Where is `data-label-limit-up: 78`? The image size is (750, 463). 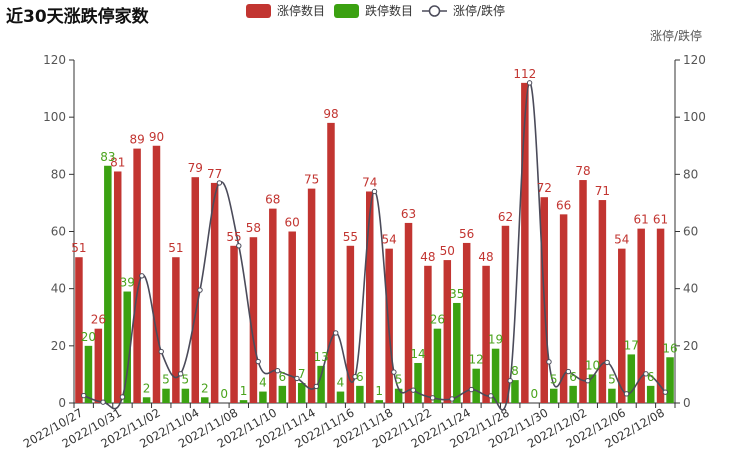
data-label-limit-up: 78 is located at coordinates (582, 171).